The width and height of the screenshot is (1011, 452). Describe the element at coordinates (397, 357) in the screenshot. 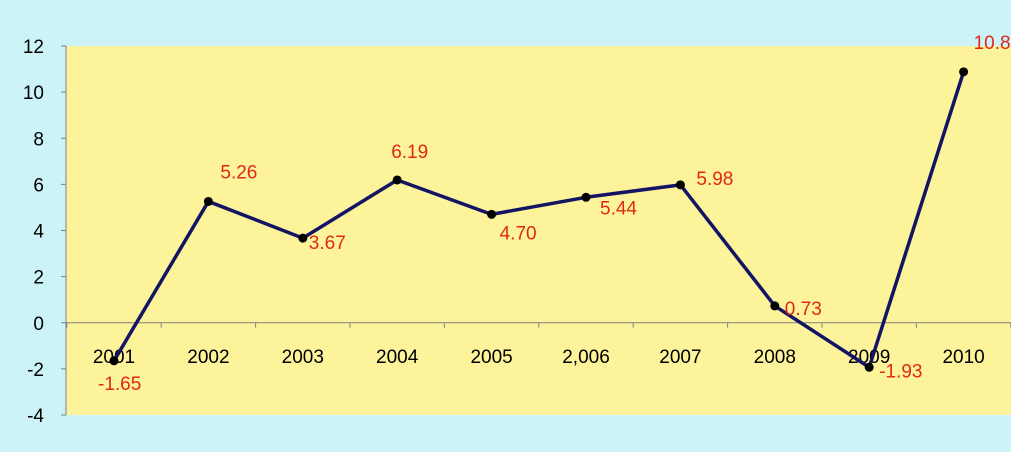

I see `x-tick-label: 2004` at that location.